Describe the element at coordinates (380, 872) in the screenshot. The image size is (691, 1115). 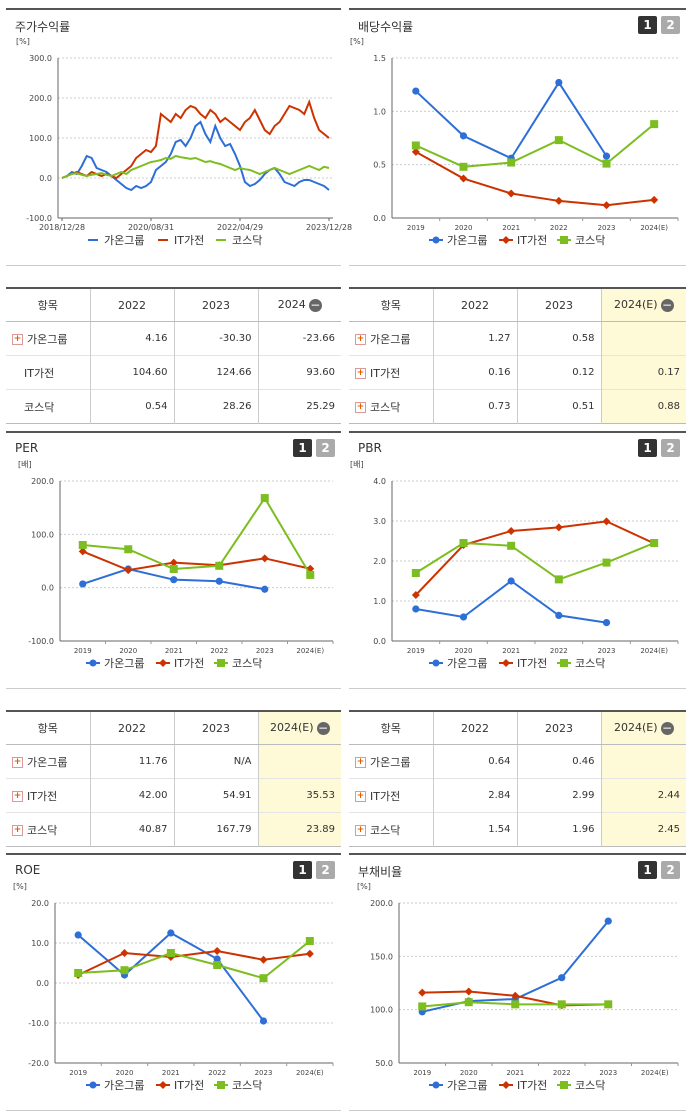
I see `panel-title: 부채비율` at that location.